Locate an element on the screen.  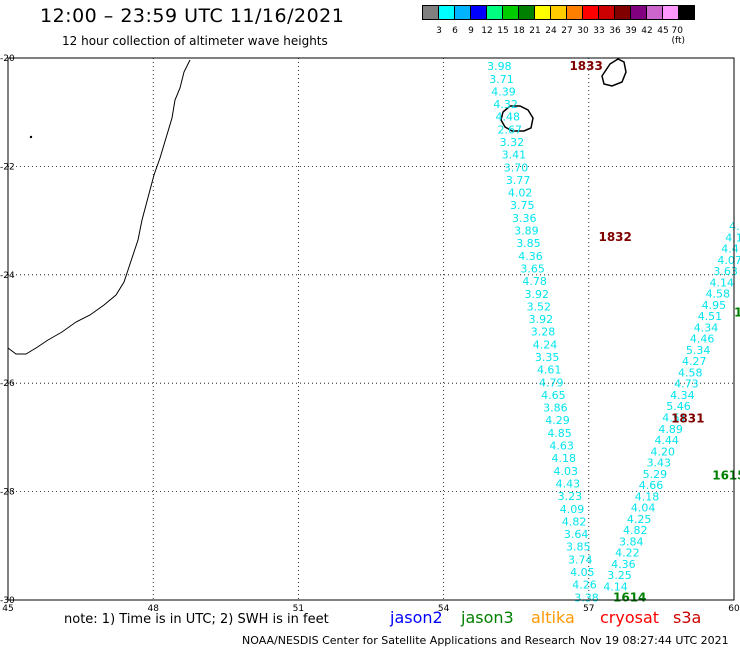
pass-time-label: 1615 is located at coordinates (726, 475).